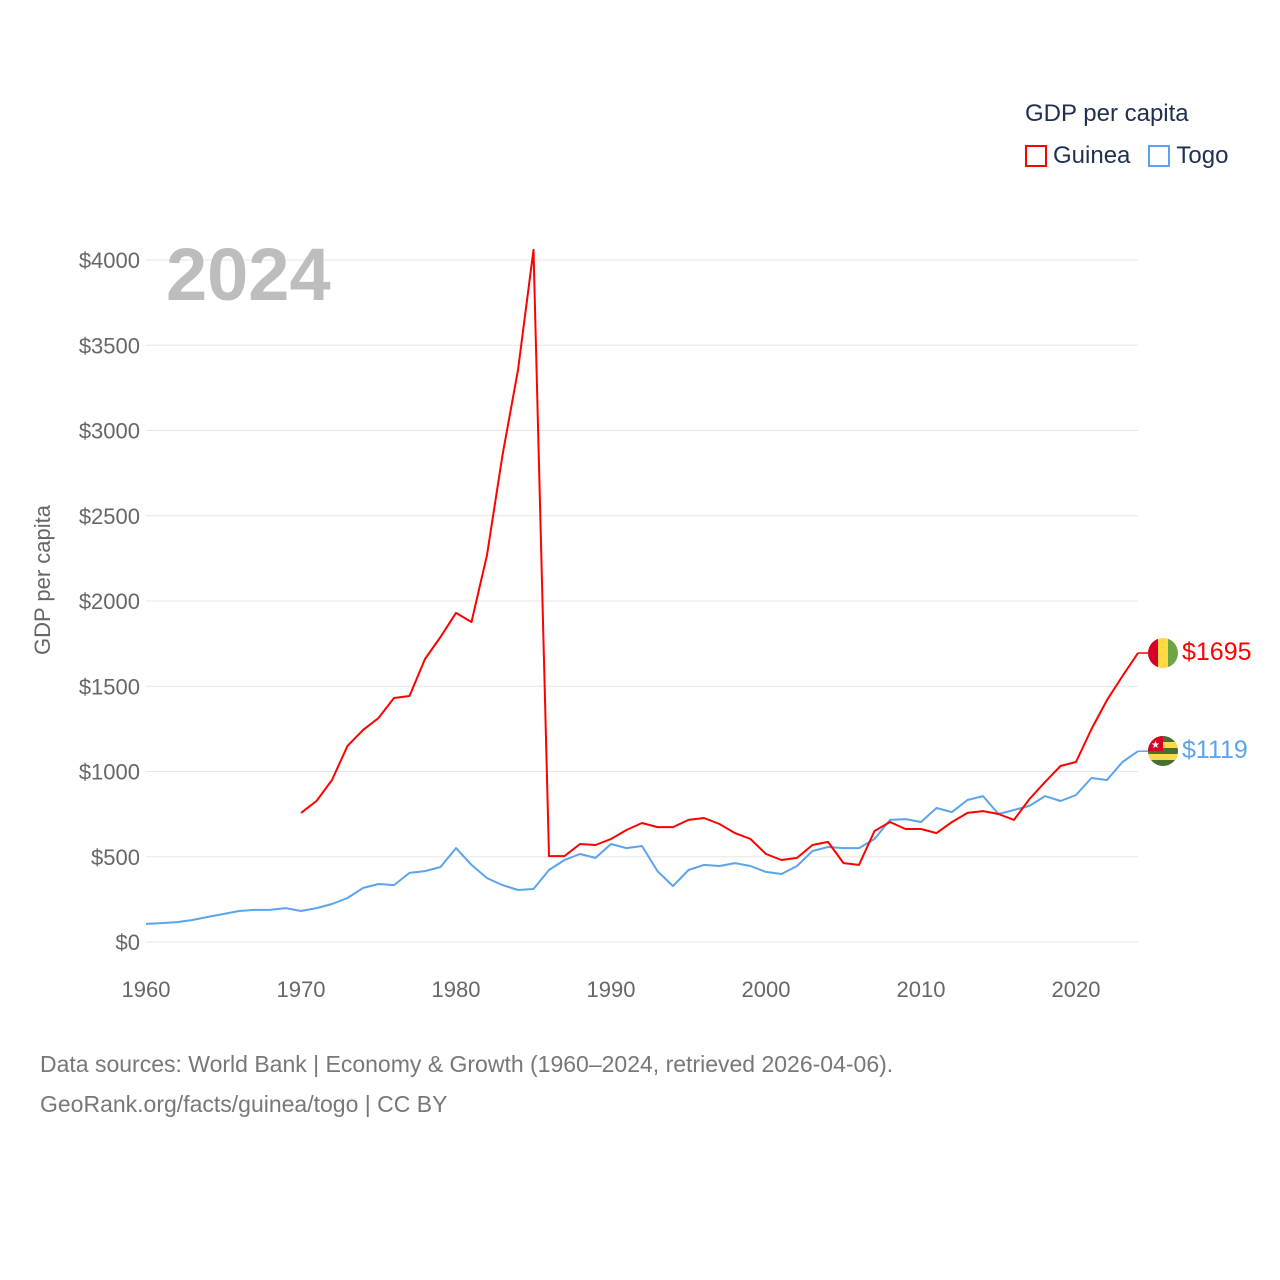 This screenshot has width=1280, height=1280. What do you see at coordinates (42, 579) in the screenshot?
I see `y-axis-label: GDP per capita` at bounding box center [42, 579].